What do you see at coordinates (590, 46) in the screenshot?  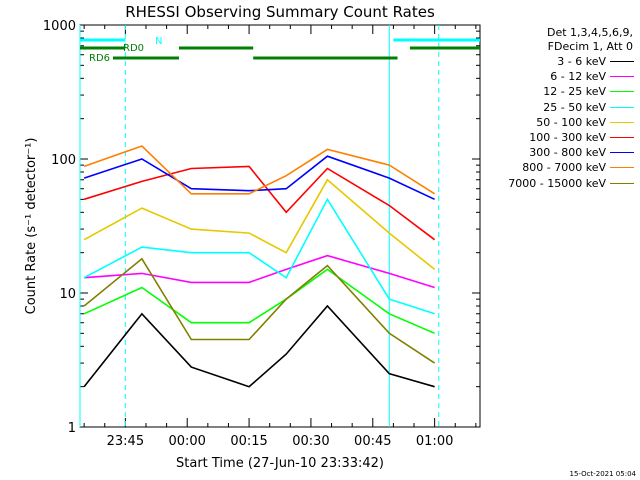 I see `legend-decimation-info: FDecim 1, Att 0` at bounding box center [590, 46].